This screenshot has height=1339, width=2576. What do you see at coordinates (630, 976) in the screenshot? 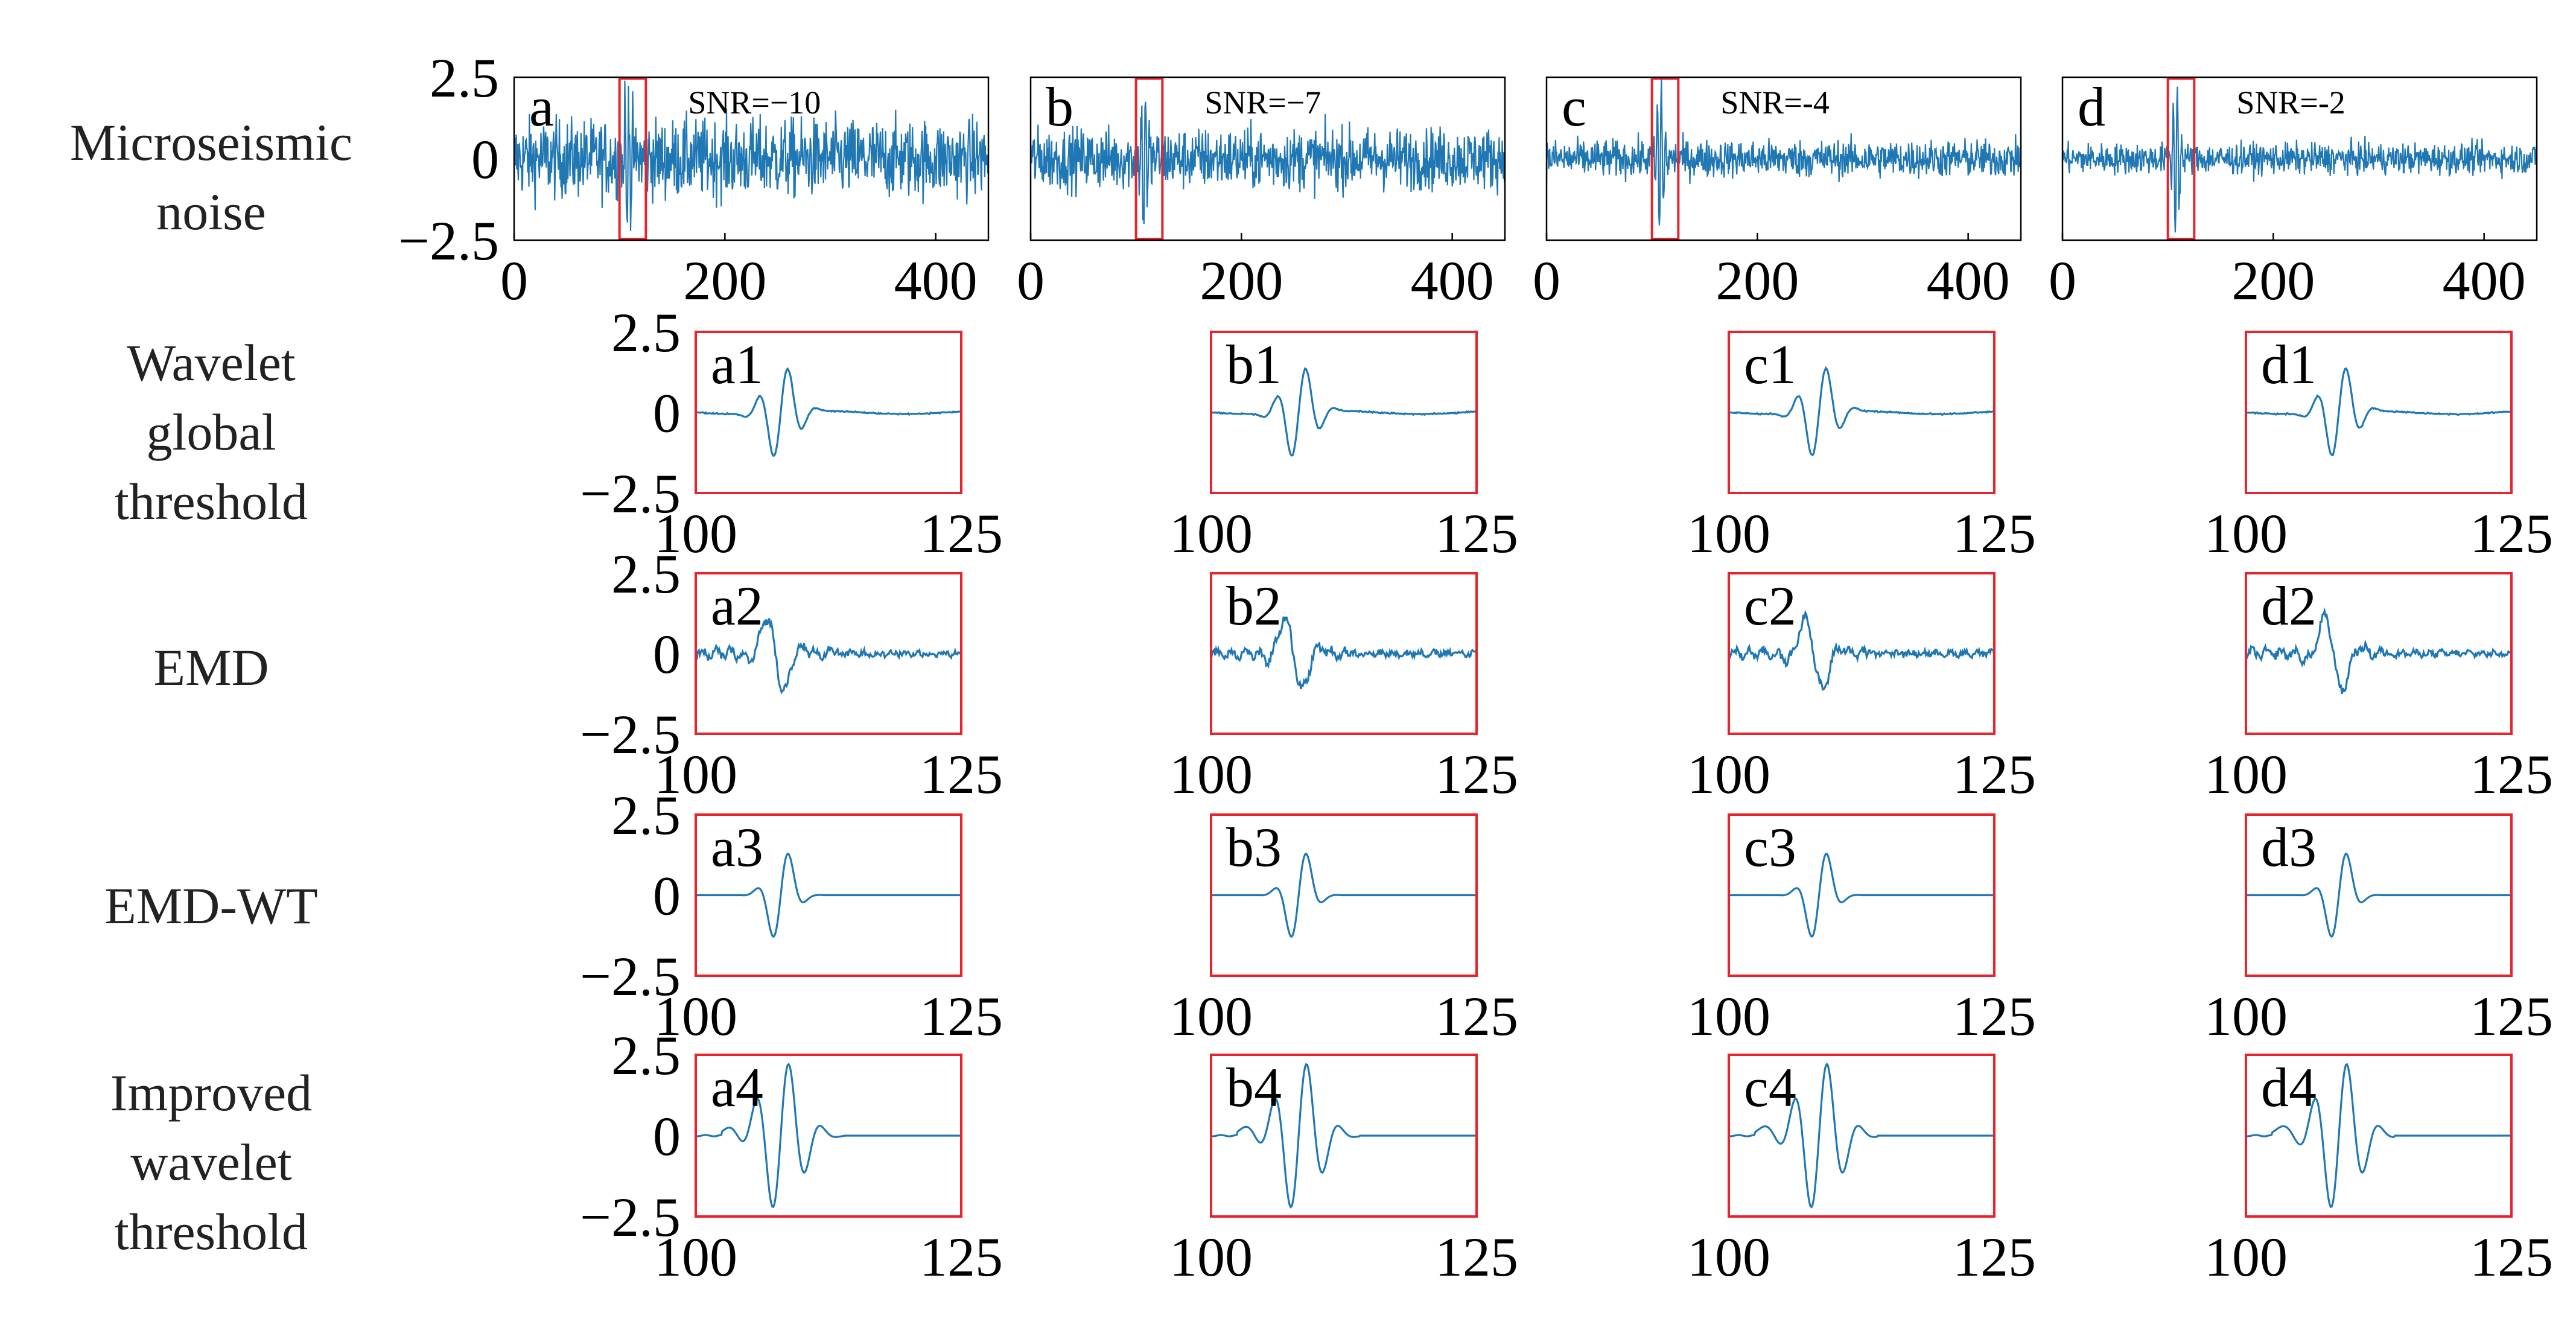
I see `zoom-y-tick-label-a3--2.5: −2.5` at bounding box center [630, 976].